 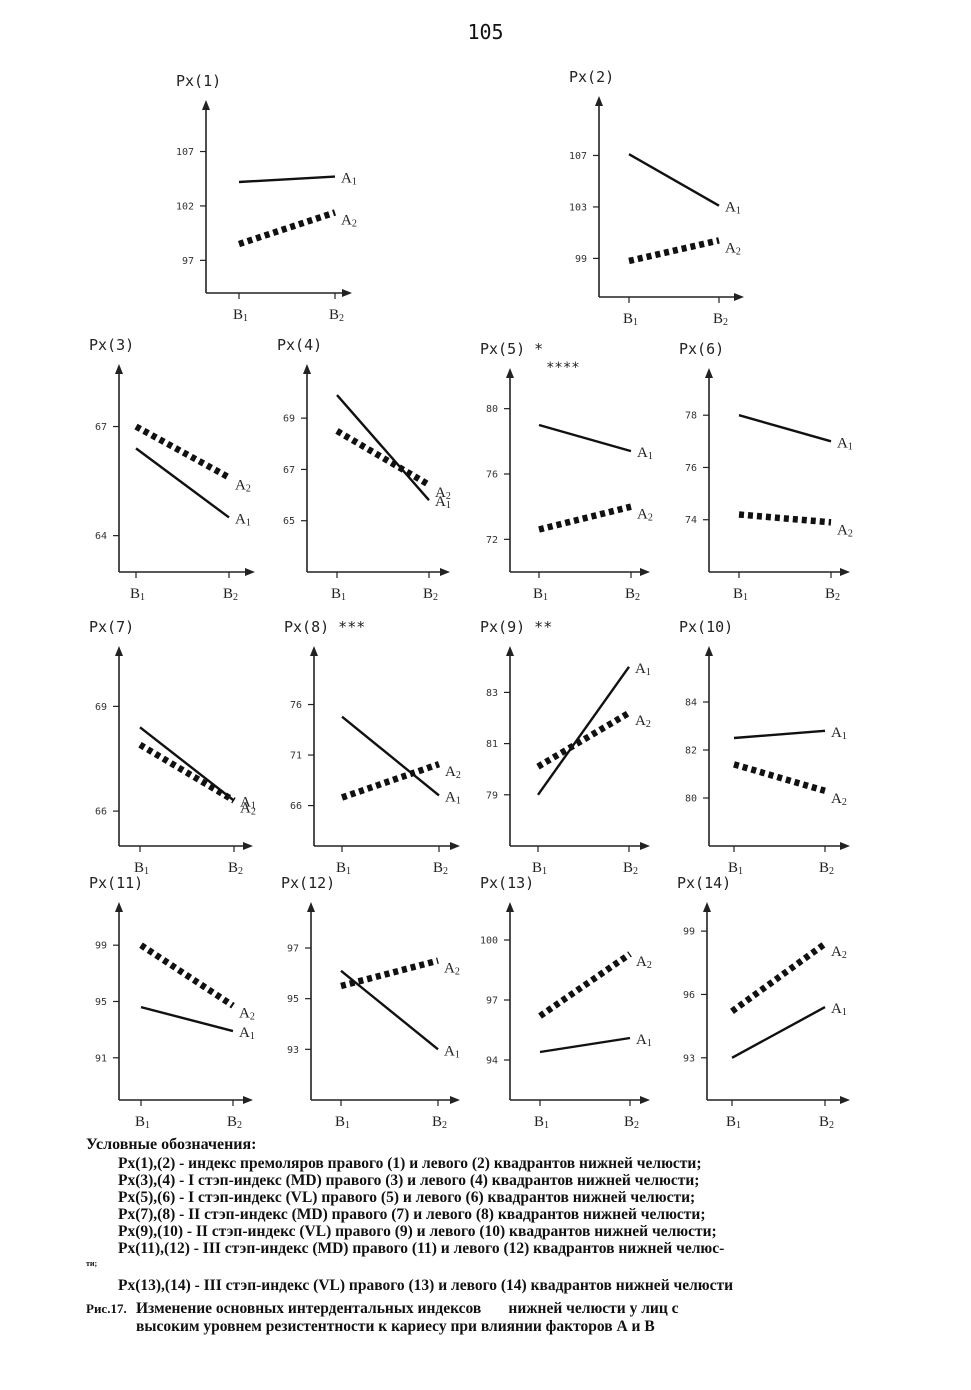 What do you see at coordinates (101, 1058) in the screenshot?
I see `y-tick-label: 91` at bounding box center [101, 1058].